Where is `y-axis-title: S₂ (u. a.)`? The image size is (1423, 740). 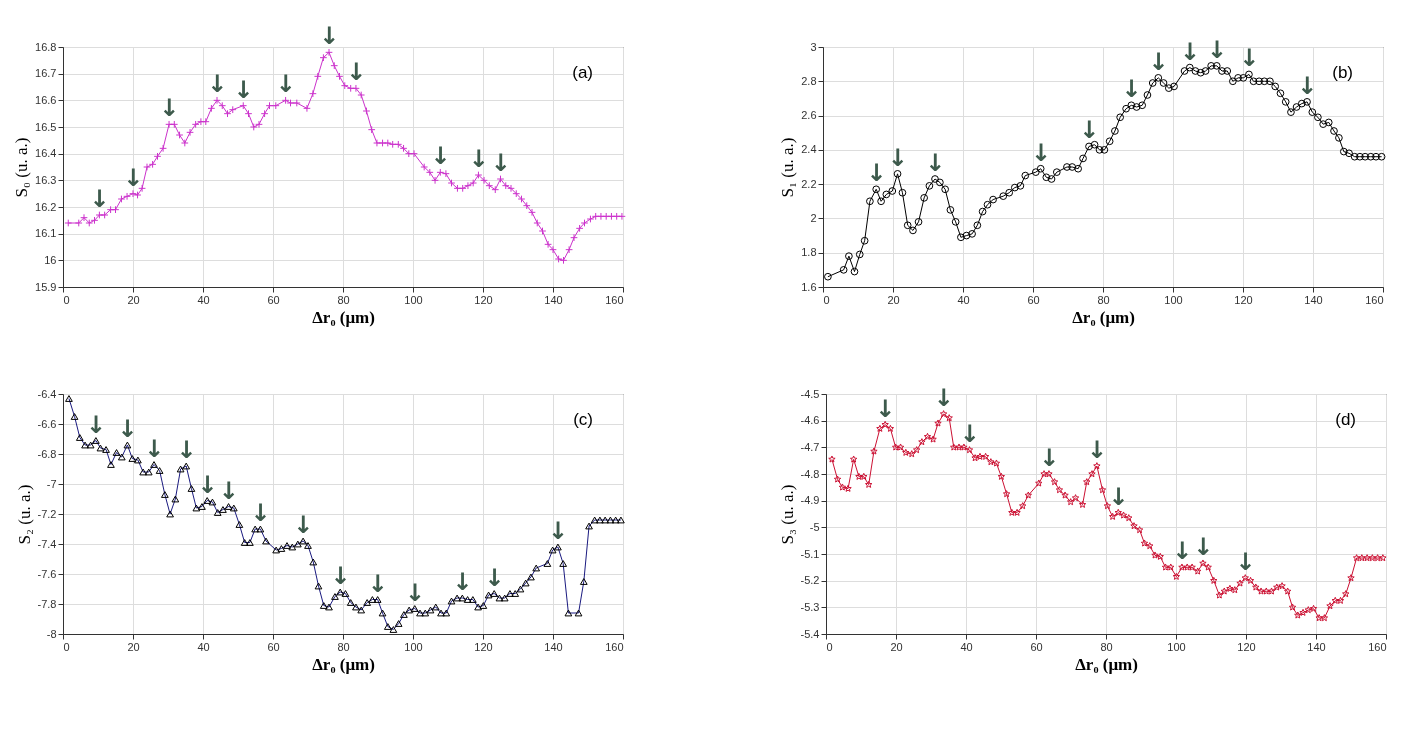 y-axis-title: S₂ (u. a.) is located at coordinates (24, 514).